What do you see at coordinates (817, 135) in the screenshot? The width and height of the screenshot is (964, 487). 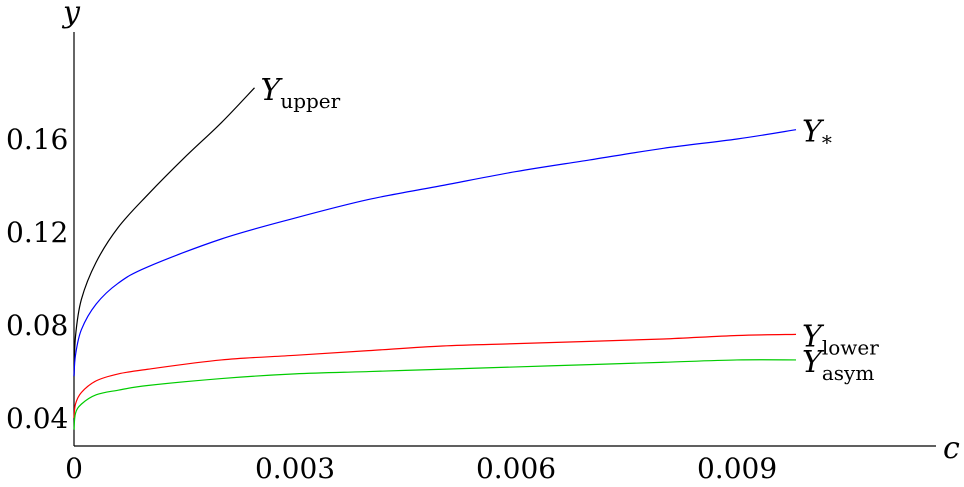 I see `series-label-*: Y*` at bounding box center [817, 135].